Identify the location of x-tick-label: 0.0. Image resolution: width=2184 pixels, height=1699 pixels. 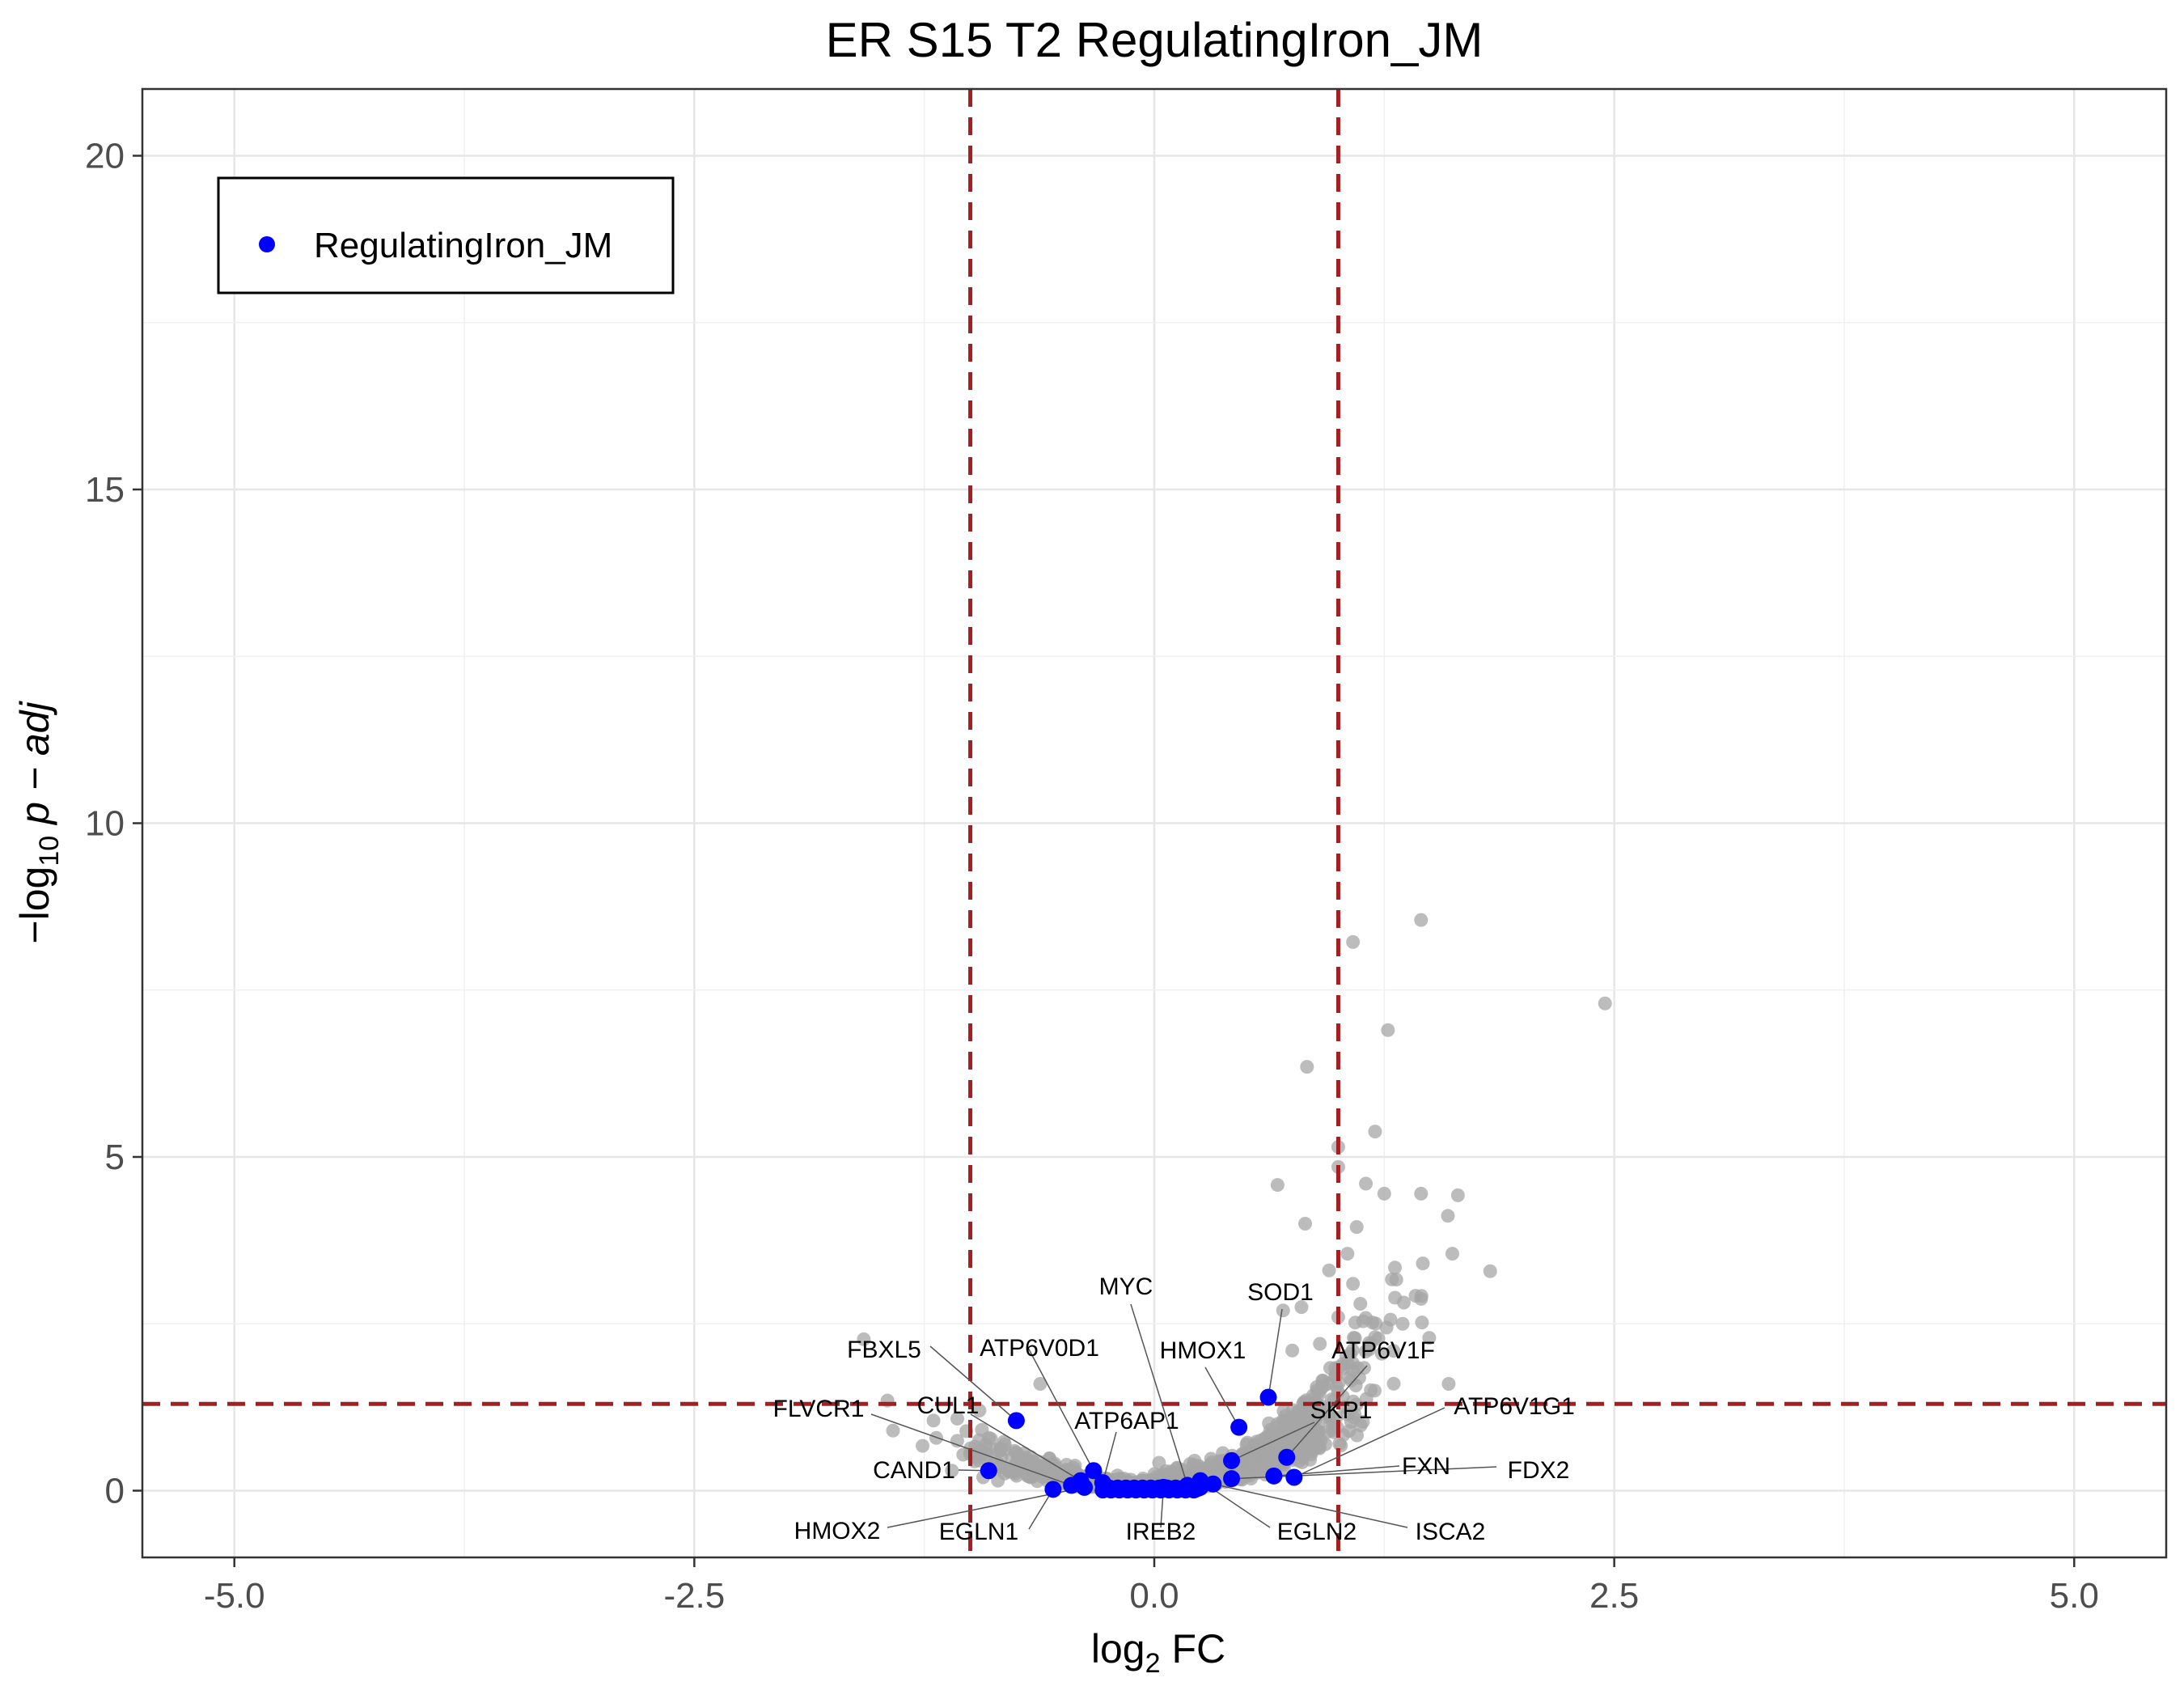
(1154, 1596).